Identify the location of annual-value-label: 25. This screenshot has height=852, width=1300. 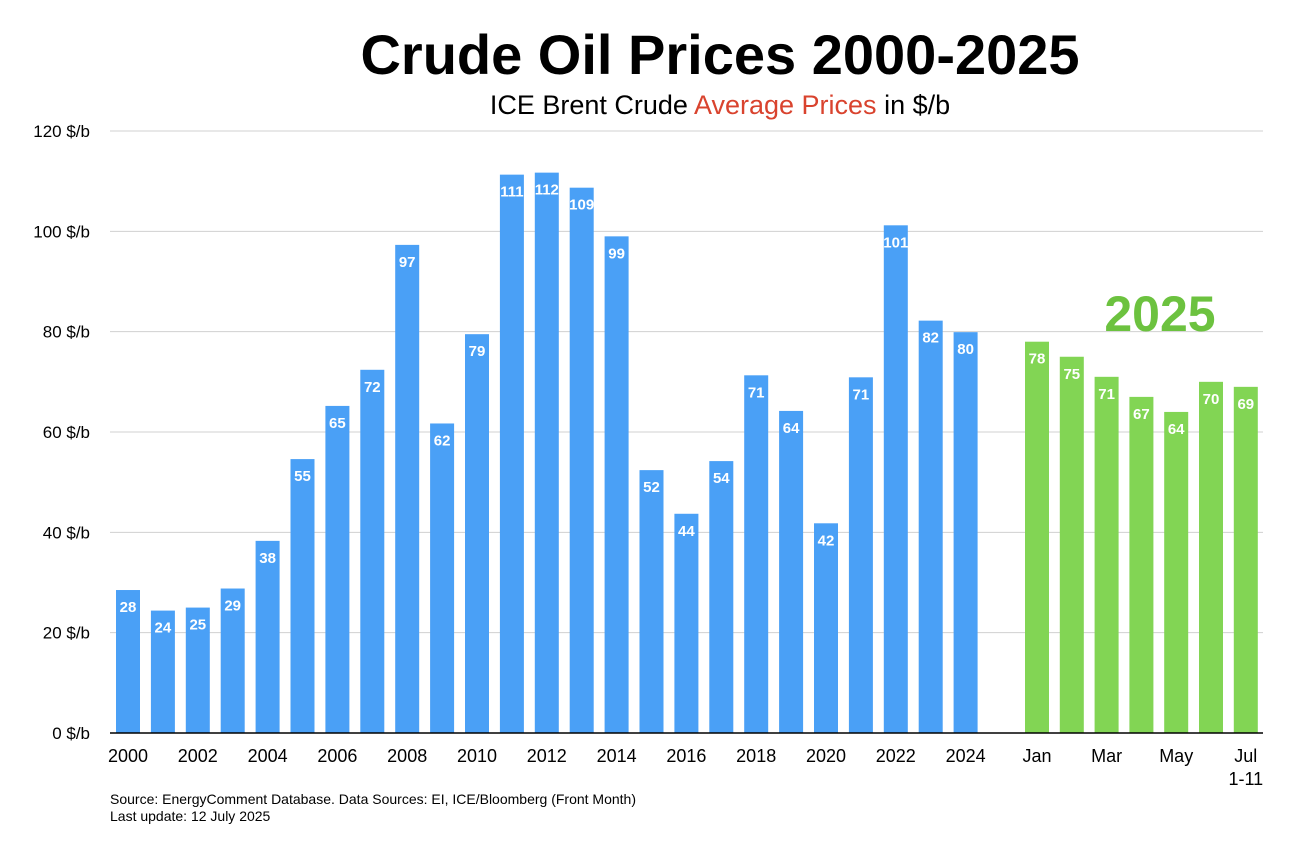
(197, 625).